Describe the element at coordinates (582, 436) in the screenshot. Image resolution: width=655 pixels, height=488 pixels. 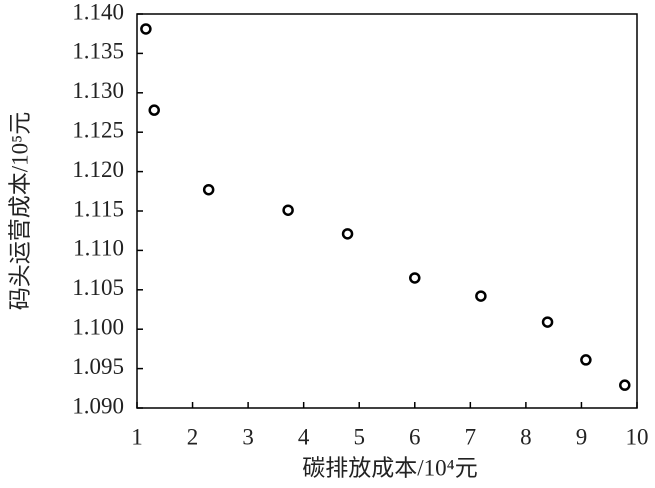
I see `x-tick-label: 9` at that location.